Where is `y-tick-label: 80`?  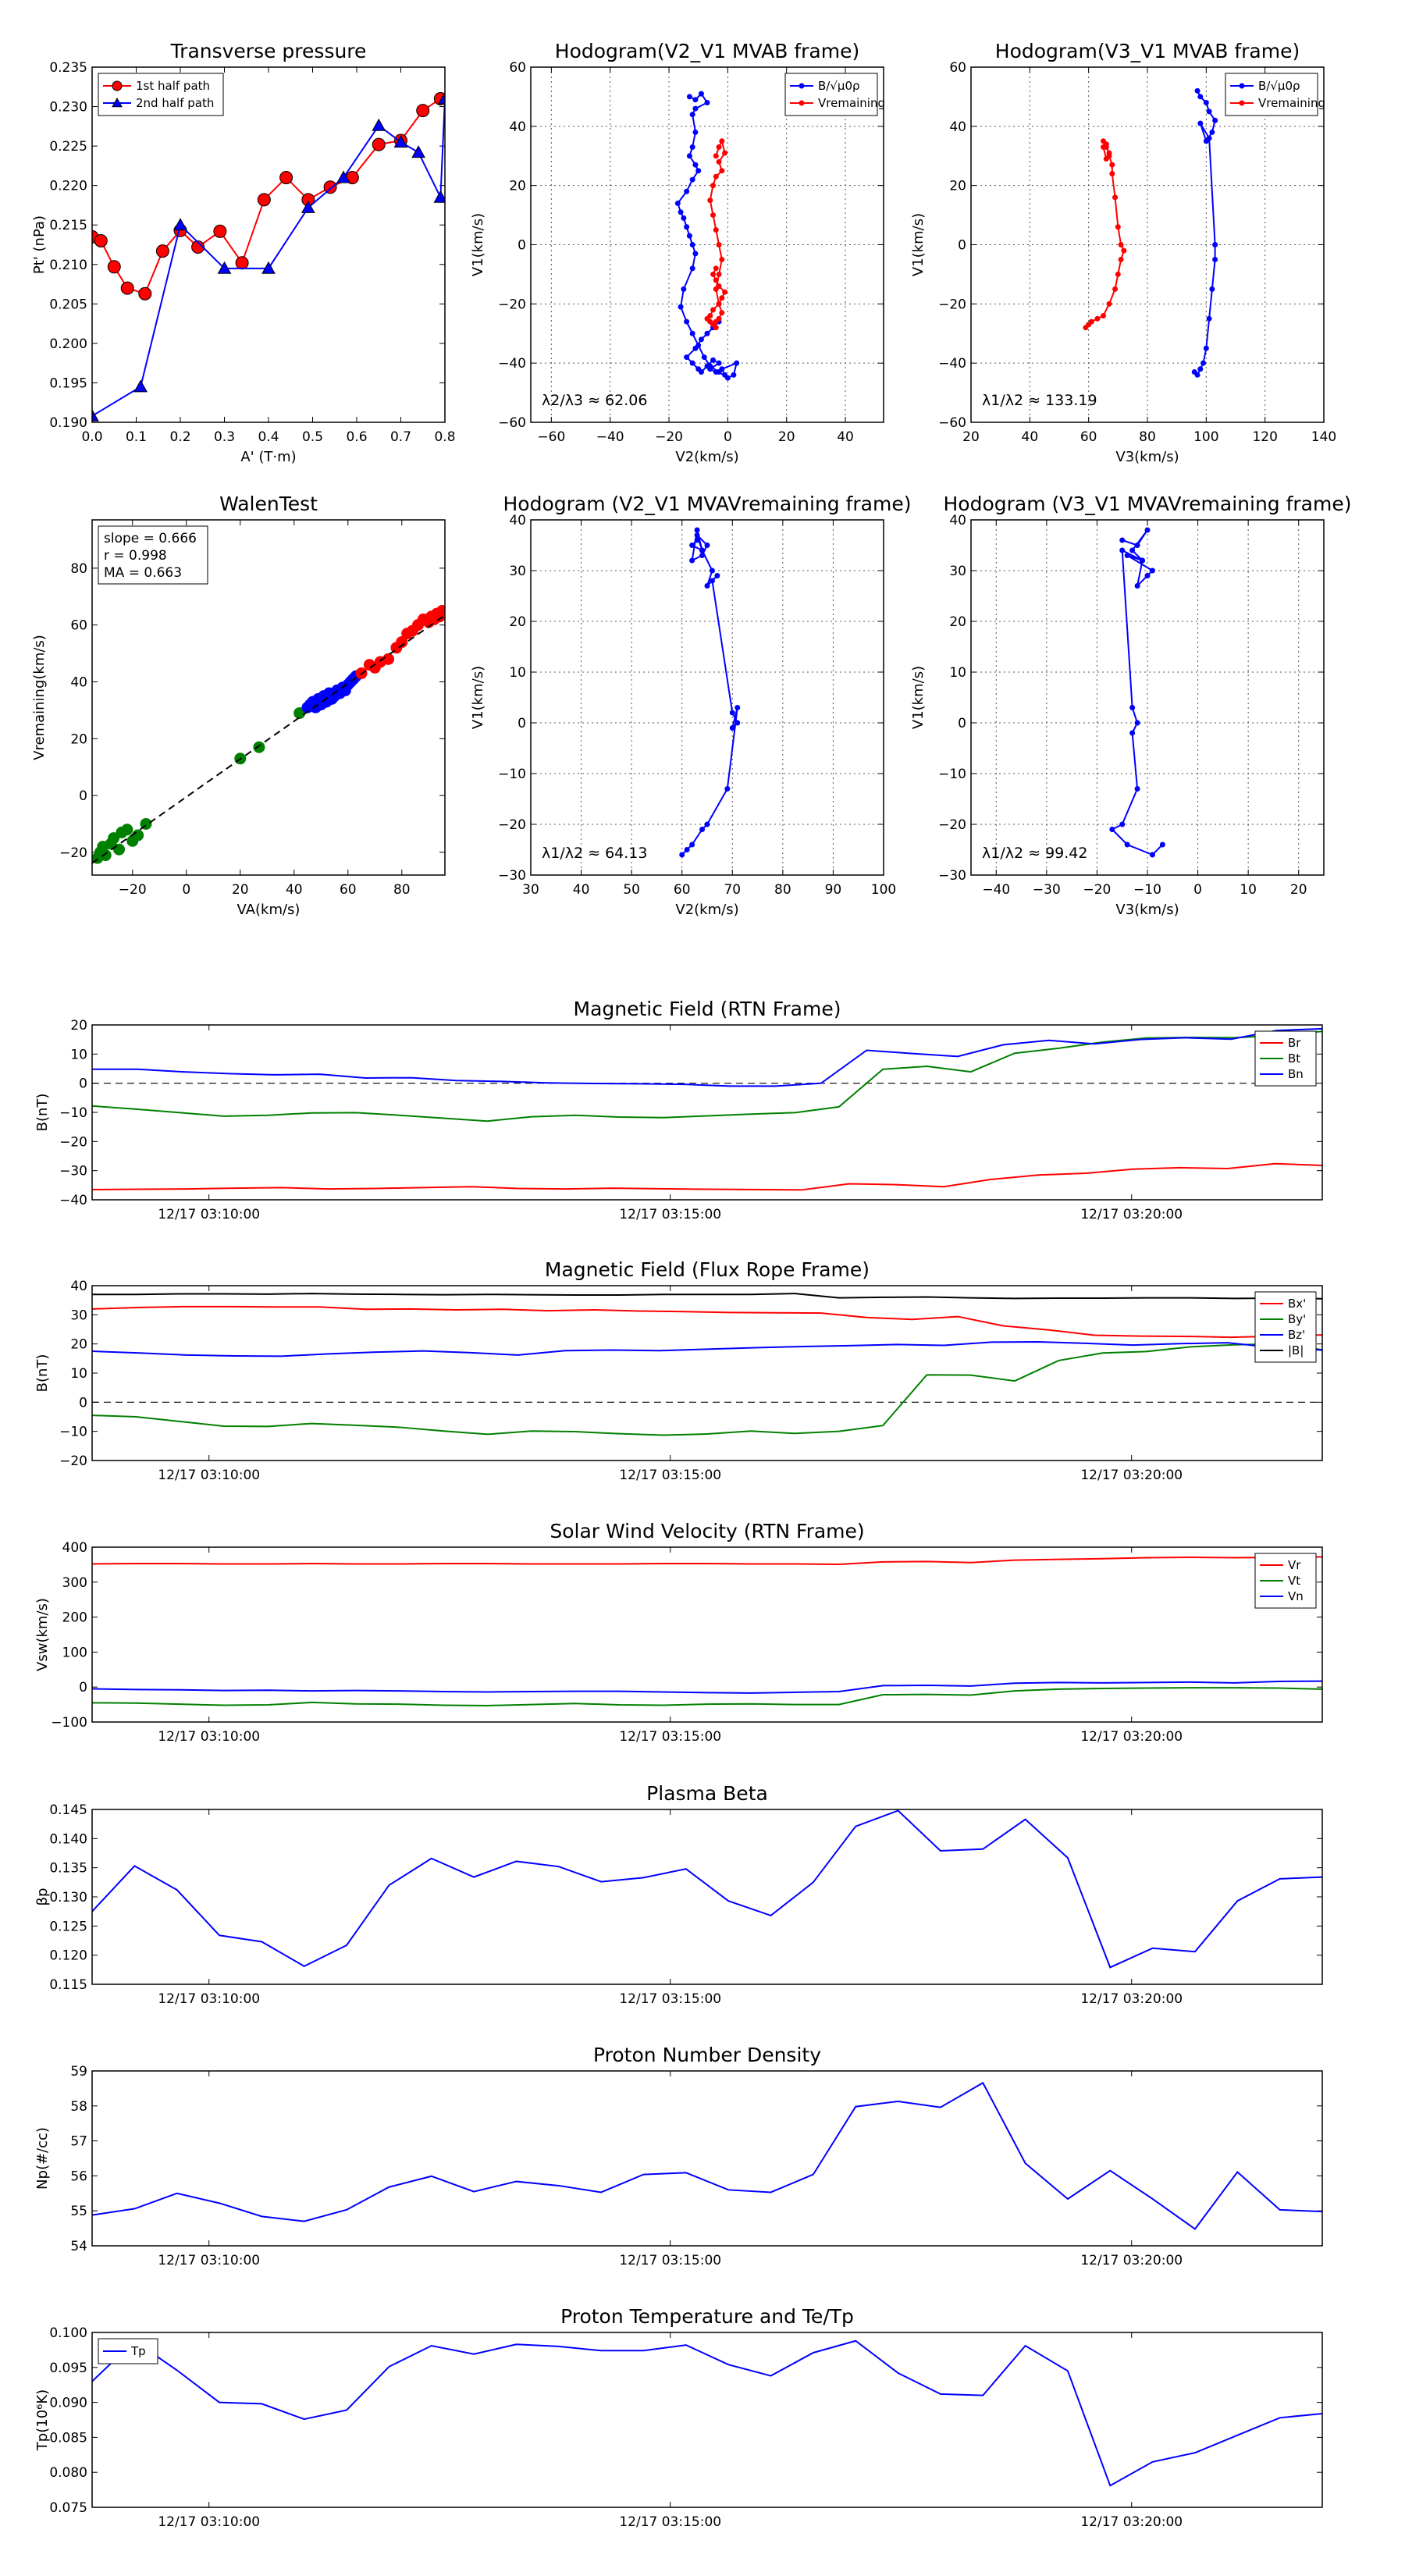 y-tick-label: 80 is located at coordinates (78, 569).